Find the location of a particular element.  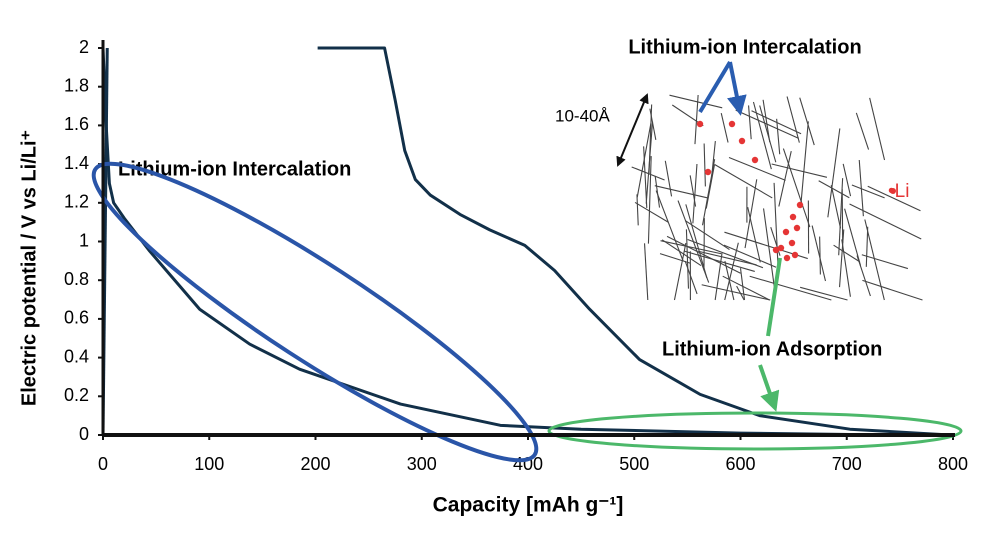

scale-arrow is located at coordinates (632, 130).